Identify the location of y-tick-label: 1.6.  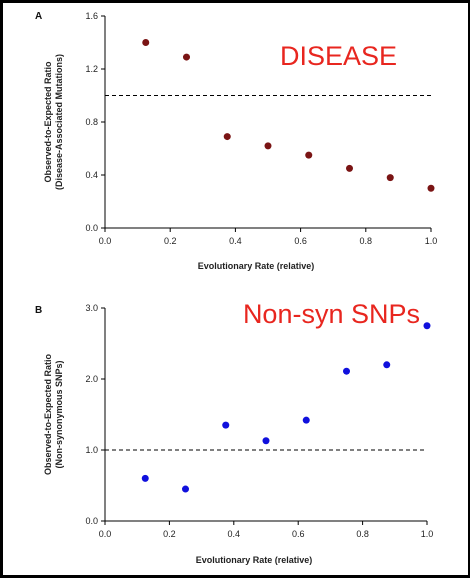
(91, 16).